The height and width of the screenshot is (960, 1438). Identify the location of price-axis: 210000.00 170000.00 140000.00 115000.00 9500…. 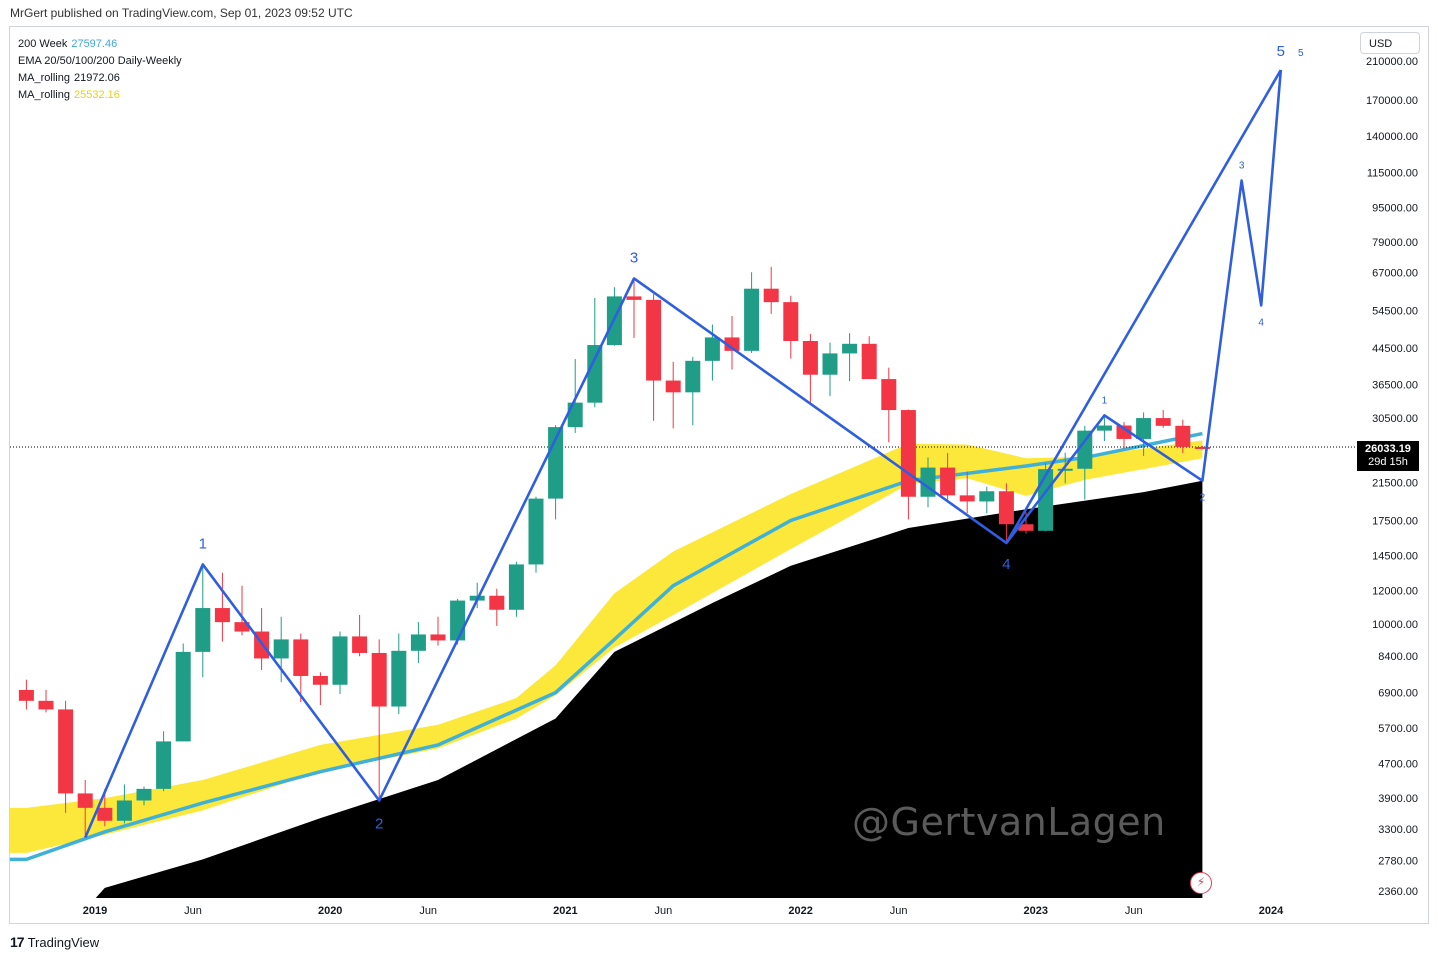
(1392, 477).